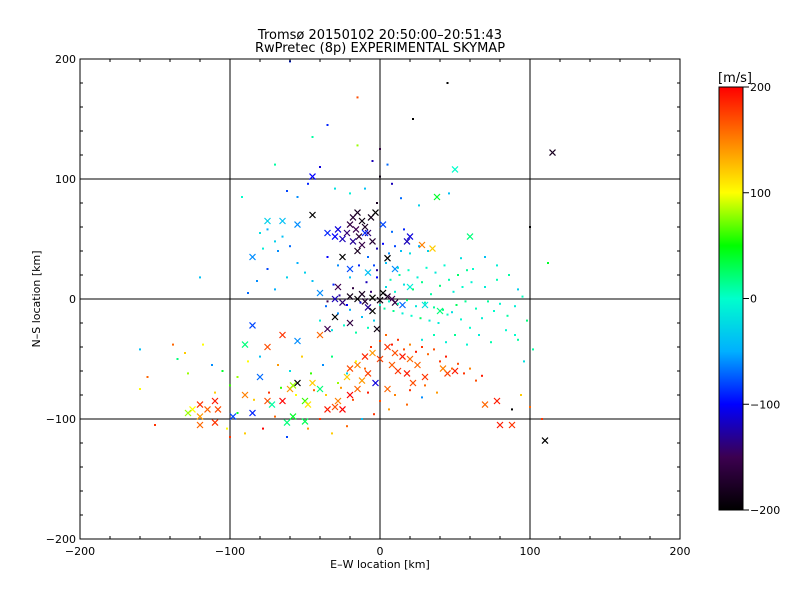 This screenshot has height=600, width=800. What do you see at coordinates (380, 564) in the screenshot?
I see `x-axis-label: E–W location [km]` at bounding box center [380, 564].